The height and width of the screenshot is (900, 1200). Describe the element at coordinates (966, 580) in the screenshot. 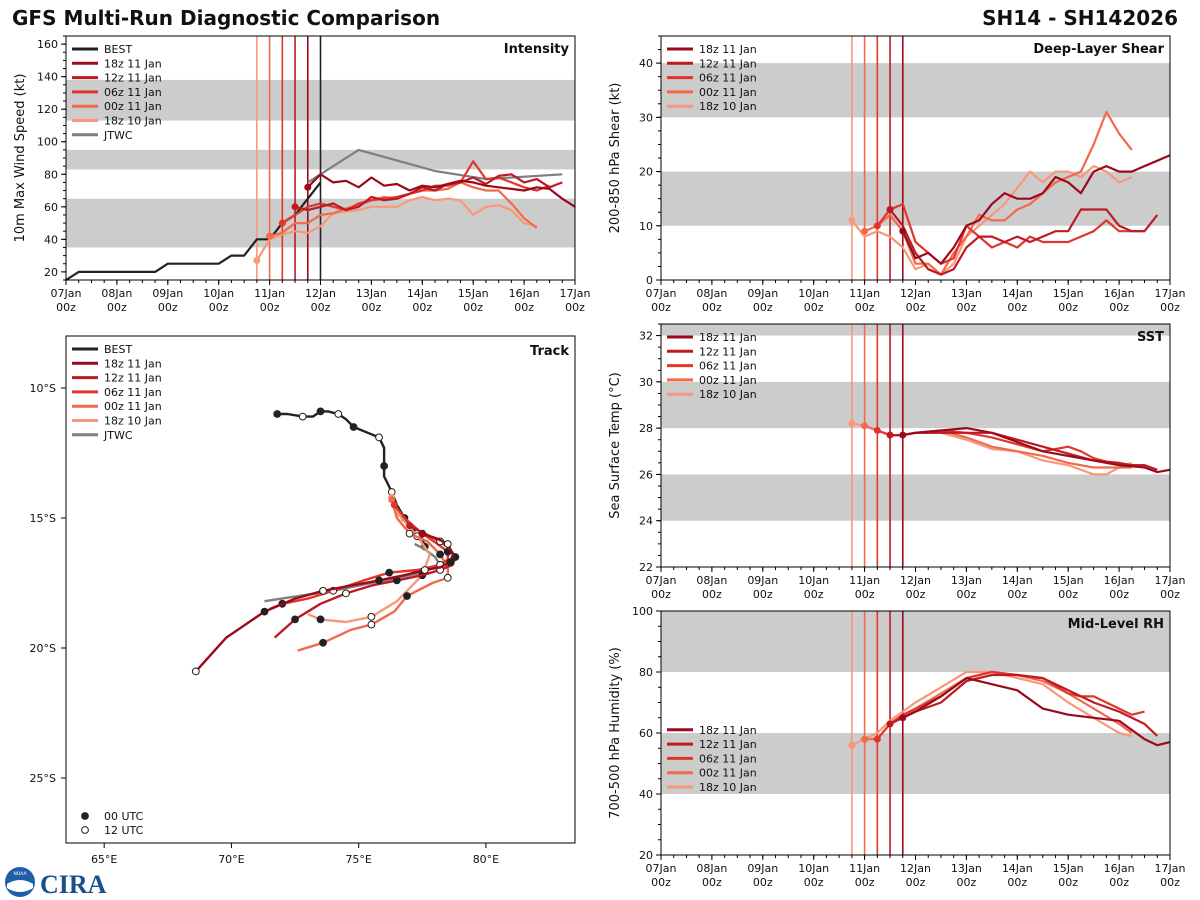

I see `sst-xtick-label: 13Jan` at that location.